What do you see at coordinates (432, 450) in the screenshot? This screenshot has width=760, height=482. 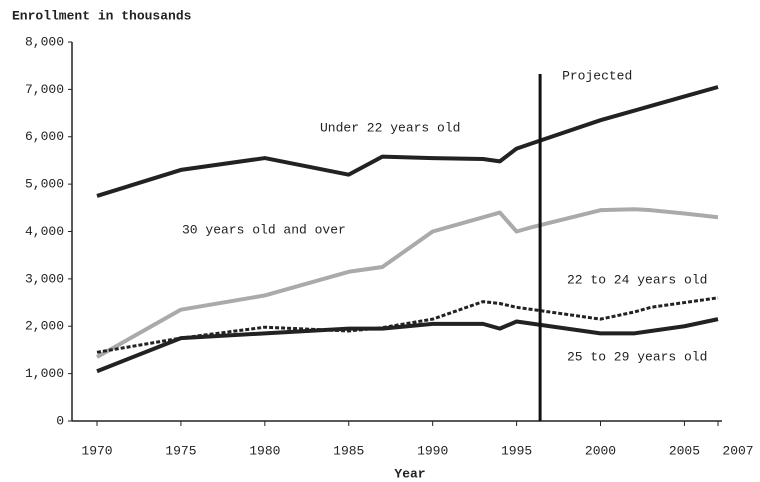 I see `x-tick-label: 1990` at bounding box center [432, 450].